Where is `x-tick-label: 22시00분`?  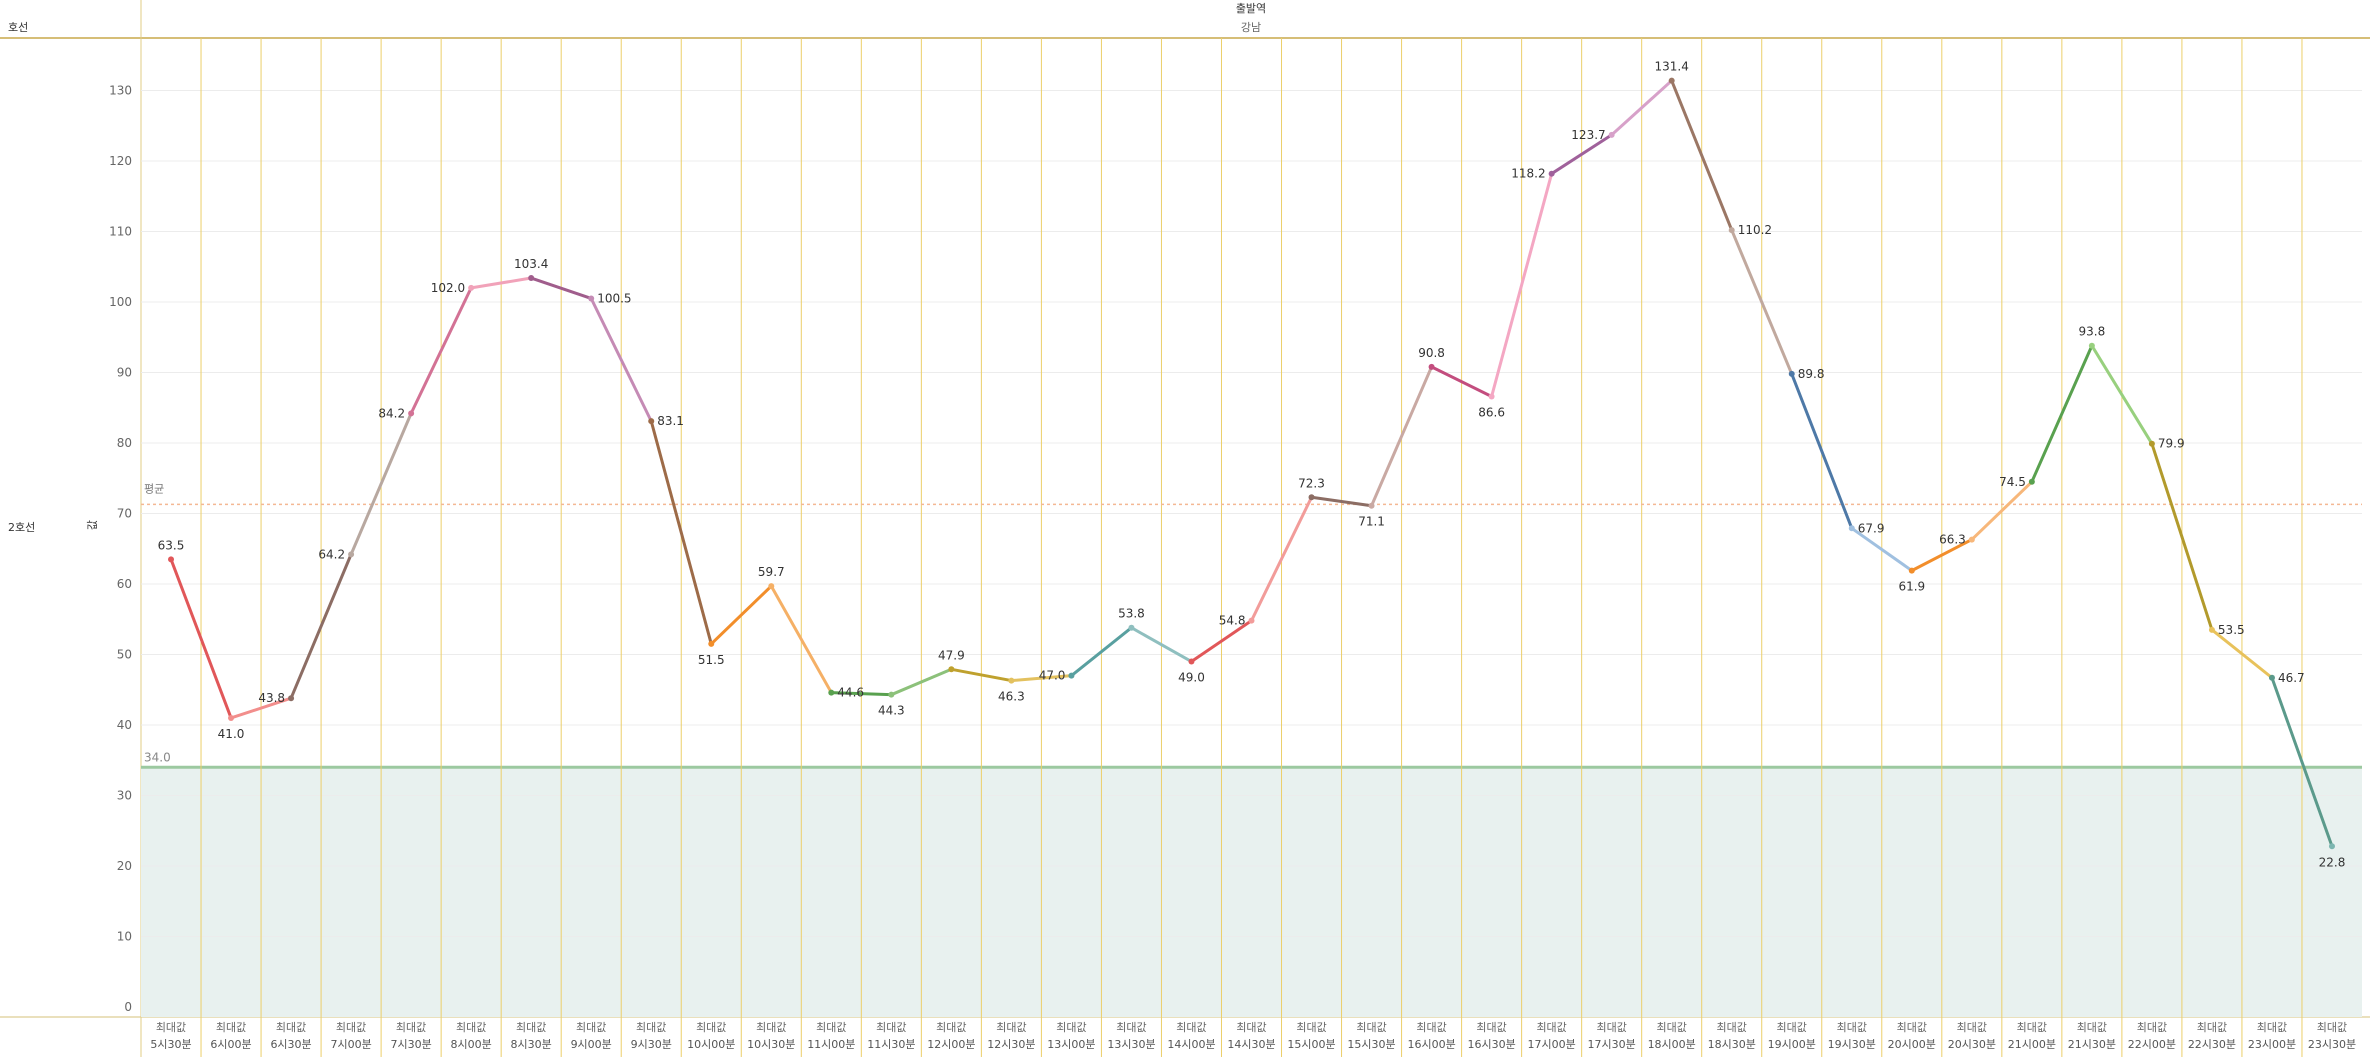
x-tick-label: 22시00분 is located at coordinates (2152, 1044).